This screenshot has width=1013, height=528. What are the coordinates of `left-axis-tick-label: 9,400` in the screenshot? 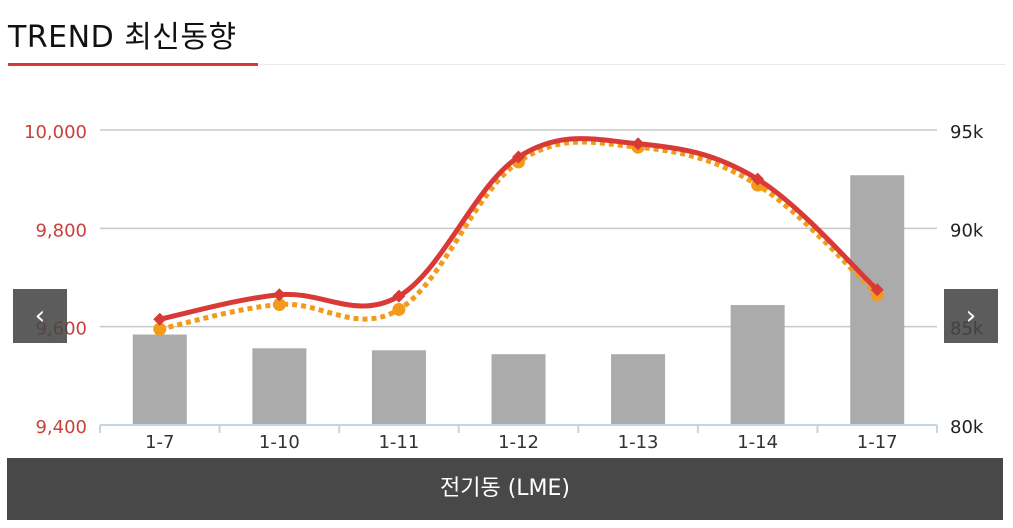 It's located at (61, 427).